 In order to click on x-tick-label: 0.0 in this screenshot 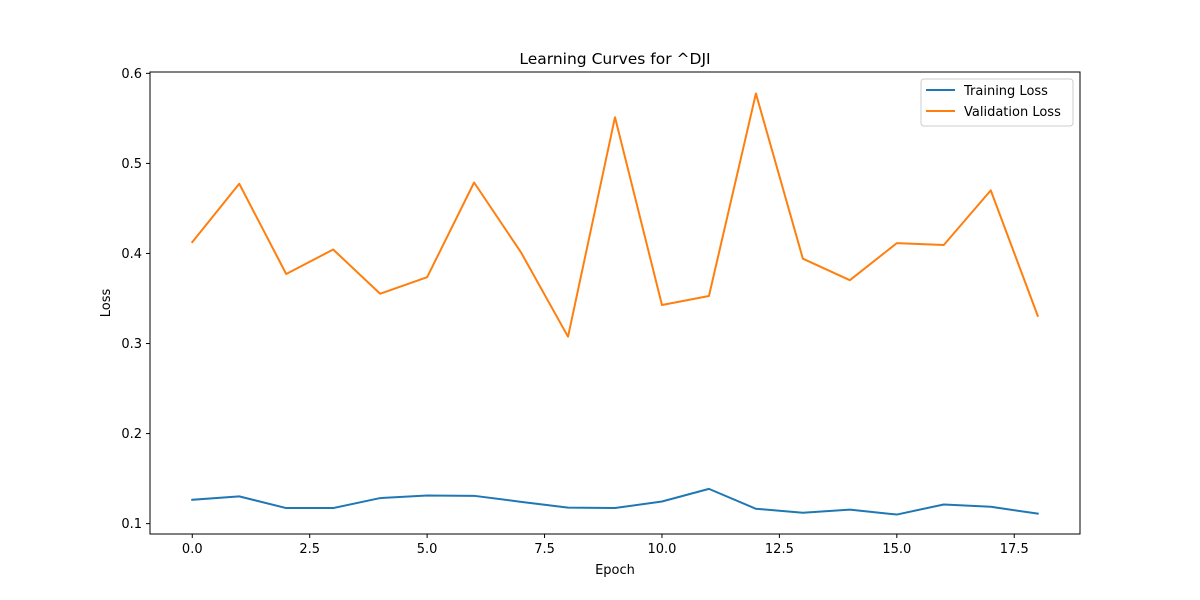, I will do `click(192, 549)`.